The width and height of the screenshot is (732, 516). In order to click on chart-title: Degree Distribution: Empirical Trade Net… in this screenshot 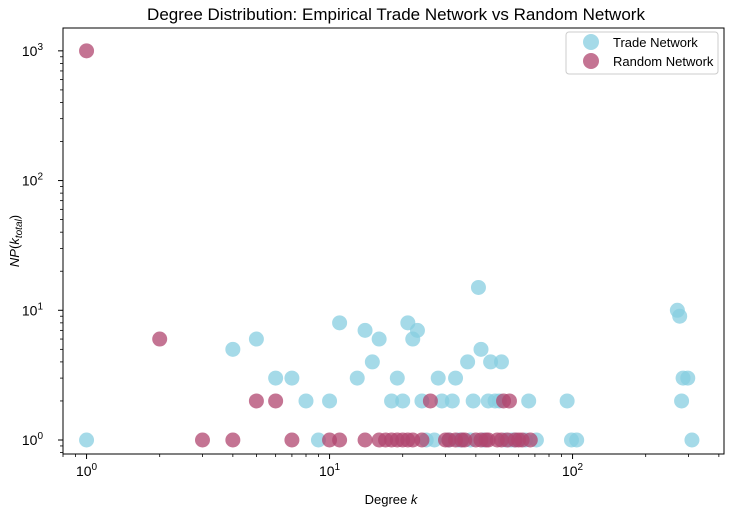, I will do `click(396, 14)`.